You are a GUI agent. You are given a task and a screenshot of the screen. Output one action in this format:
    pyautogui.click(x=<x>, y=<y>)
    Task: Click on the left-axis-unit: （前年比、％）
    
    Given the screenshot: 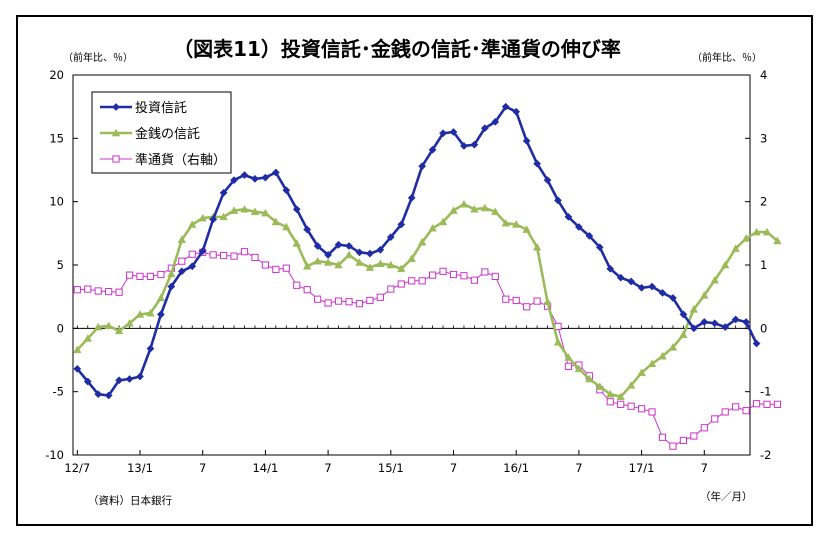 What is the action you would take?
    pyautogui.click(x=98, y=57)
    